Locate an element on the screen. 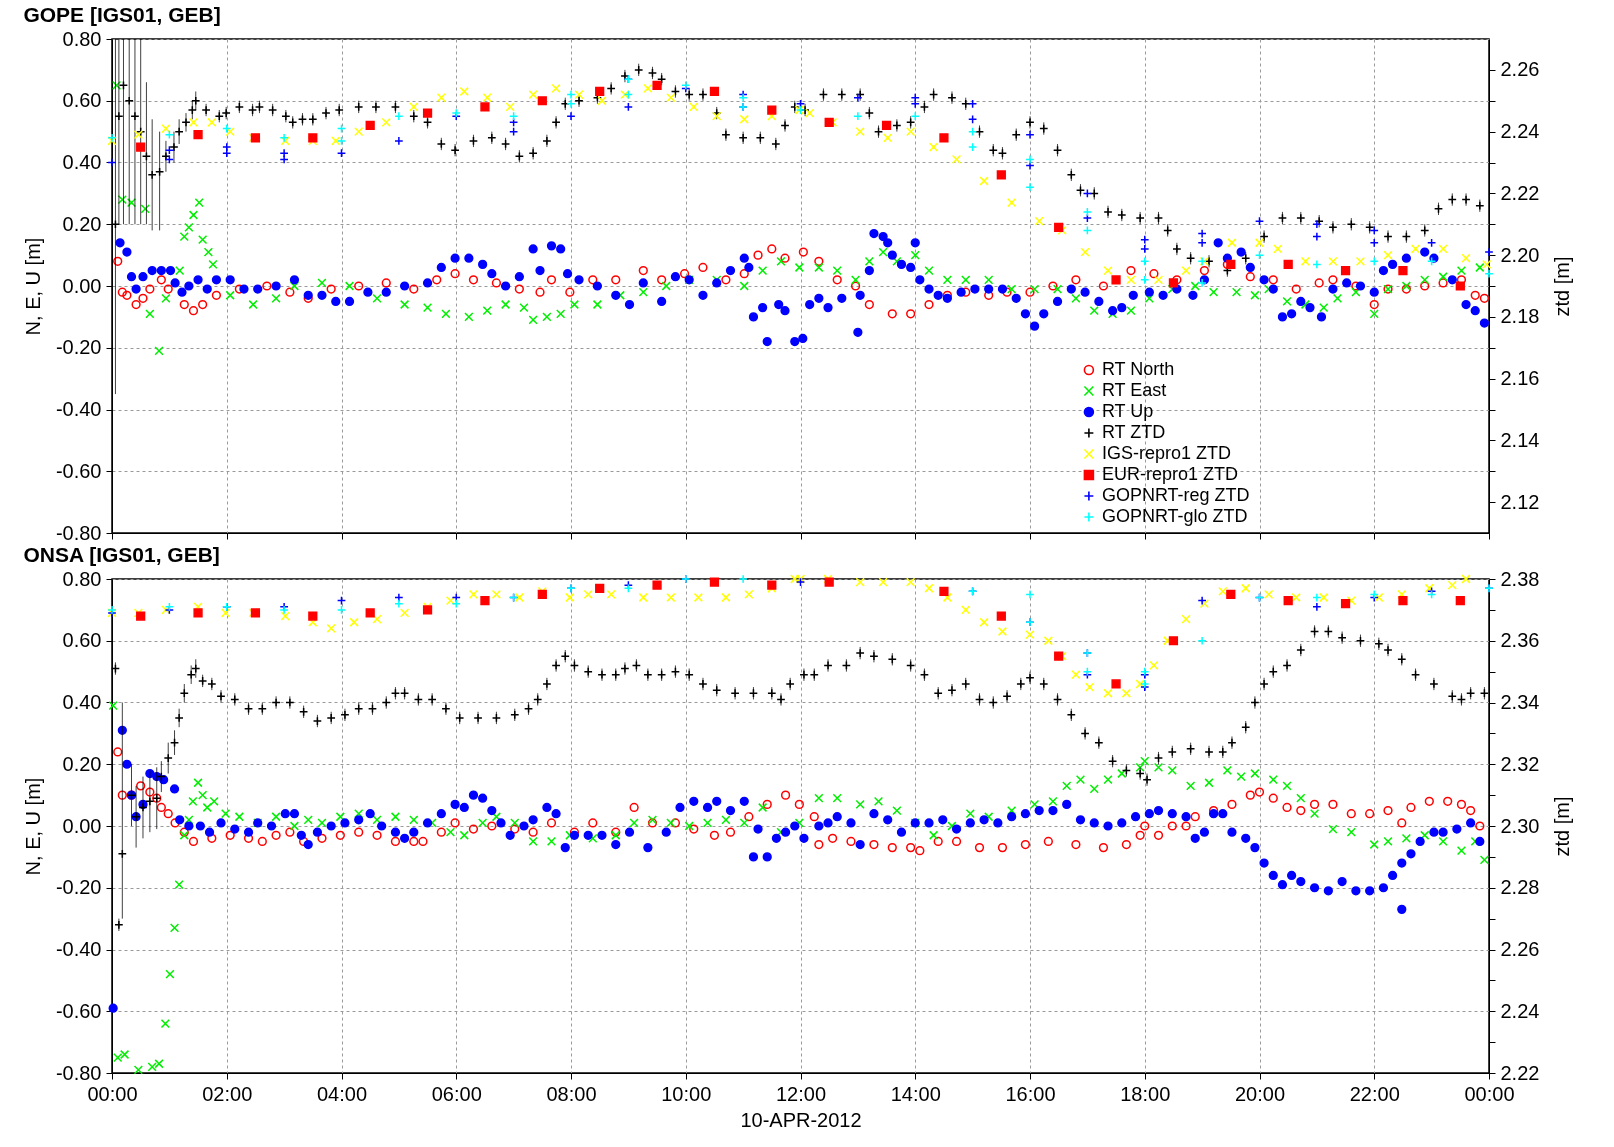  x-tick-label: 16:00 is located at coordinates (1030, 1093).